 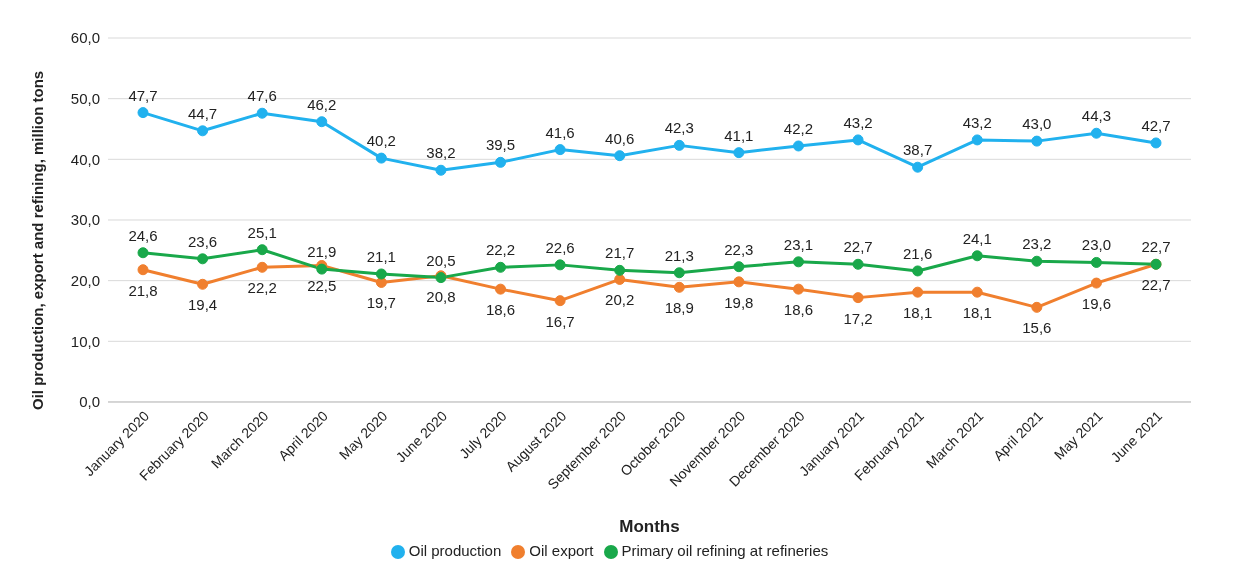 I want to click on data-label: 25,1, so click(x=262, y=232).